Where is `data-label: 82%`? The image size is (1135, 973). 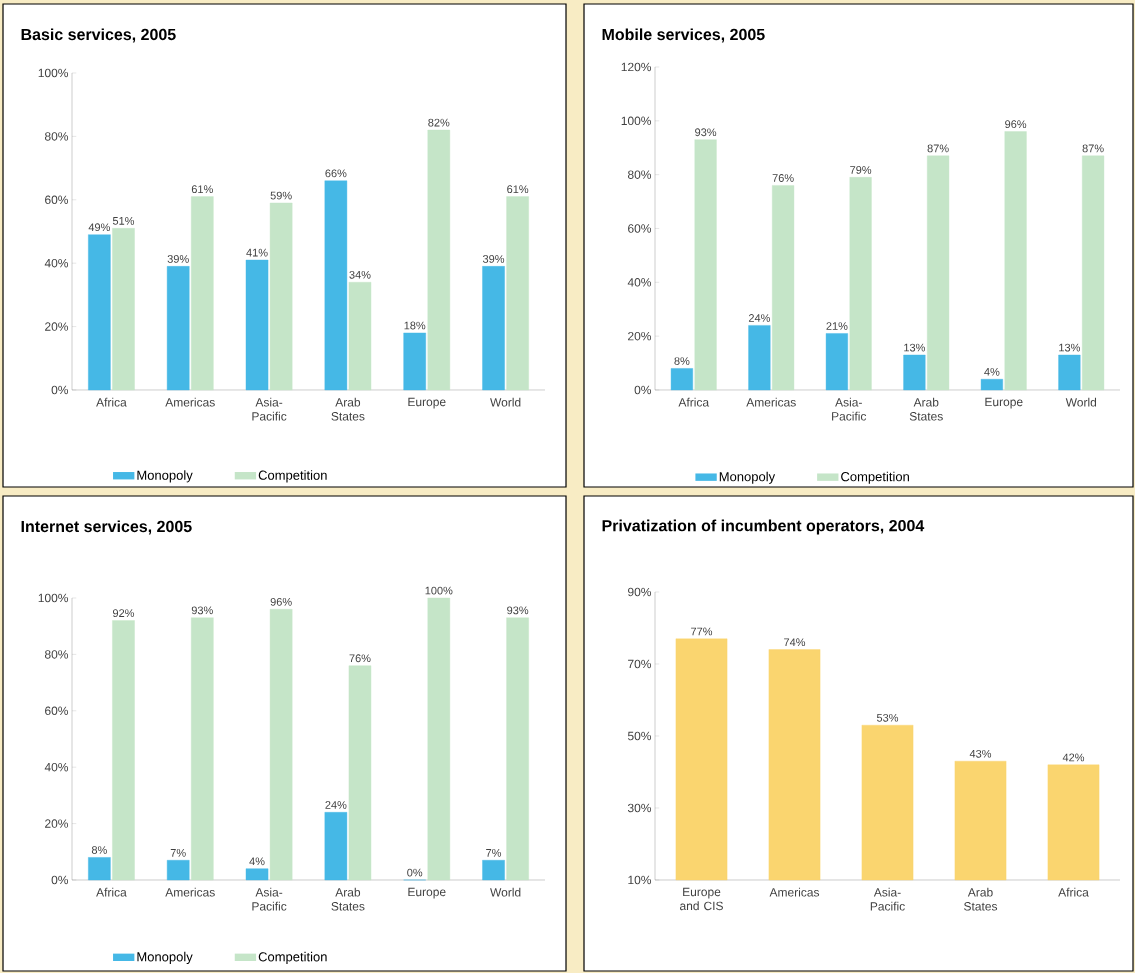 data-label: 82% is located at coordinates (439, 122).